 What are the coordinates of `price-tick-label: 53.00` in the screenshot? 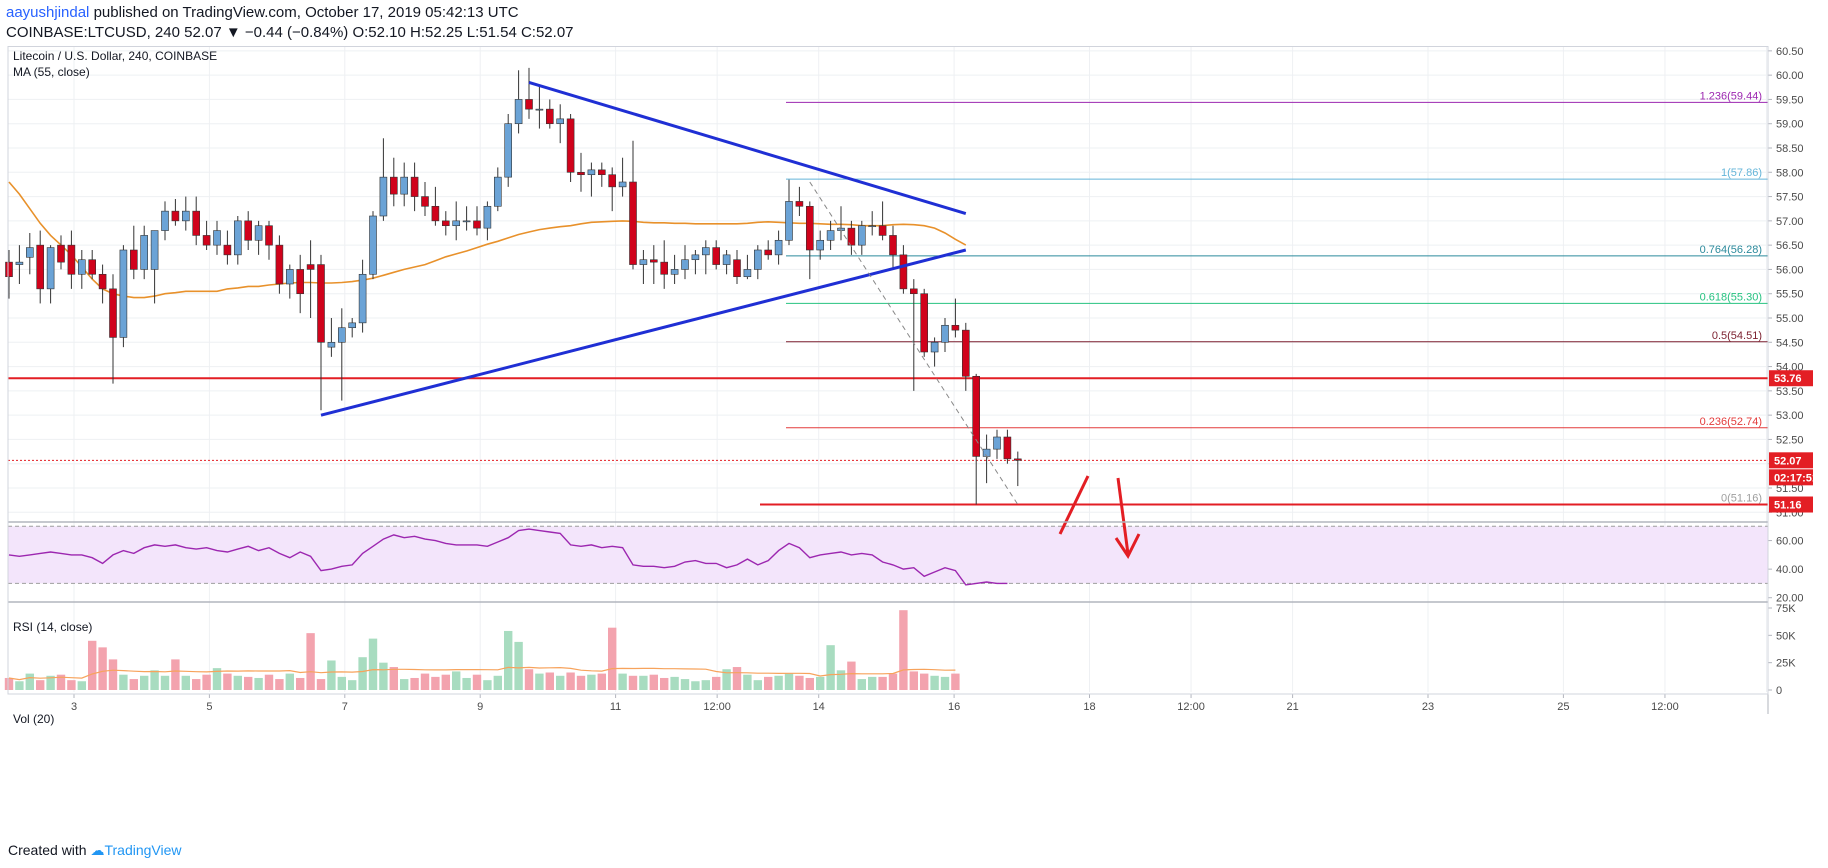 It's located at (1790, 416).